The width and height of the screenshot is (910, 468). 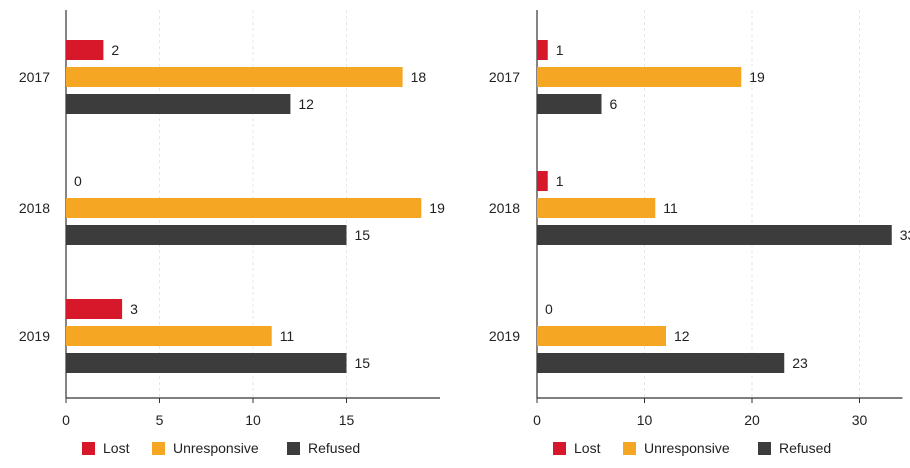 I want to click on data-label: 23, so click(x=800, y=363).